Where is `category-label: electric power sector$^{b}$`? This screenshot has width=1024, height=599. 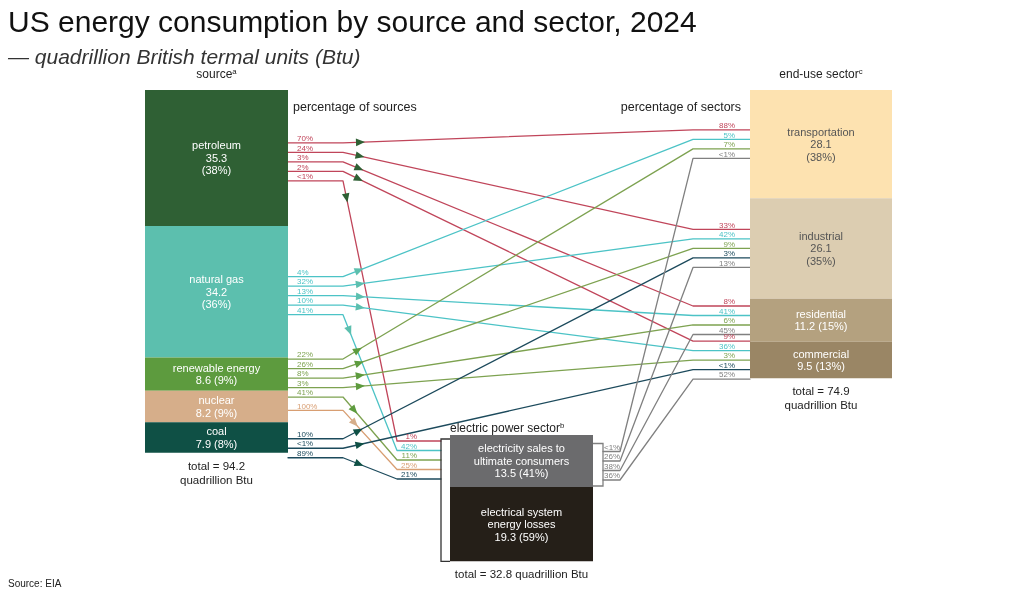
category-label: electric power sector$^{b}$ is located at coordinates (508, 427).